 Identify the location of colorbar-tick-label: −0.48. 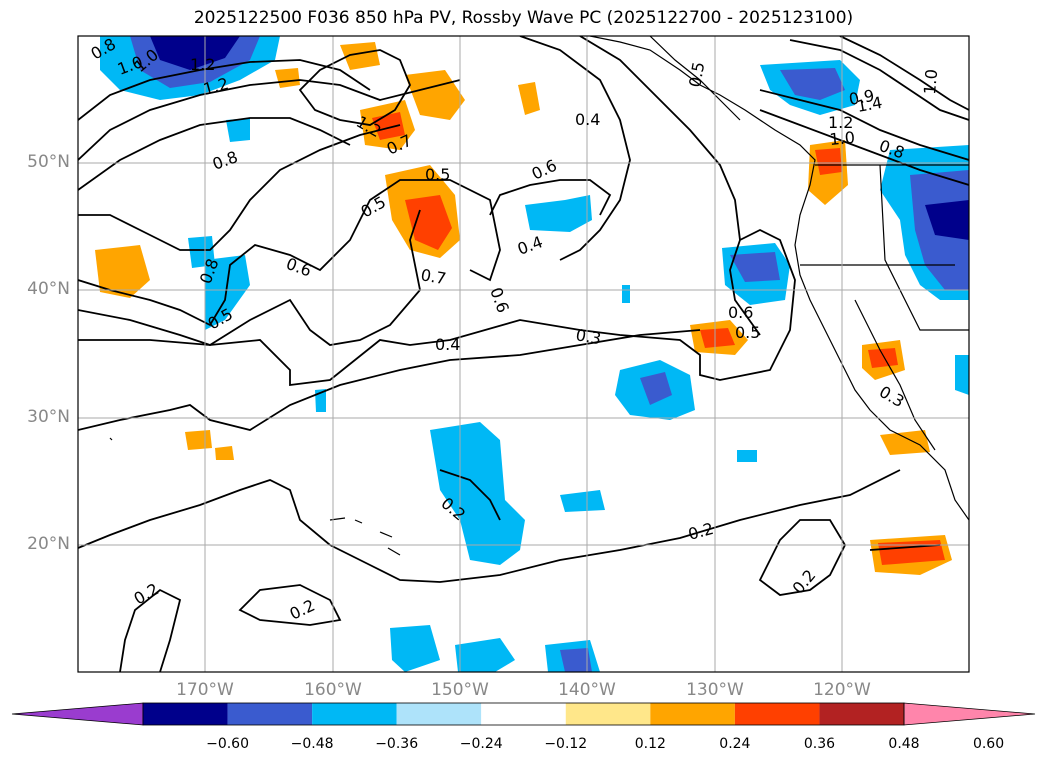
(312, 744).